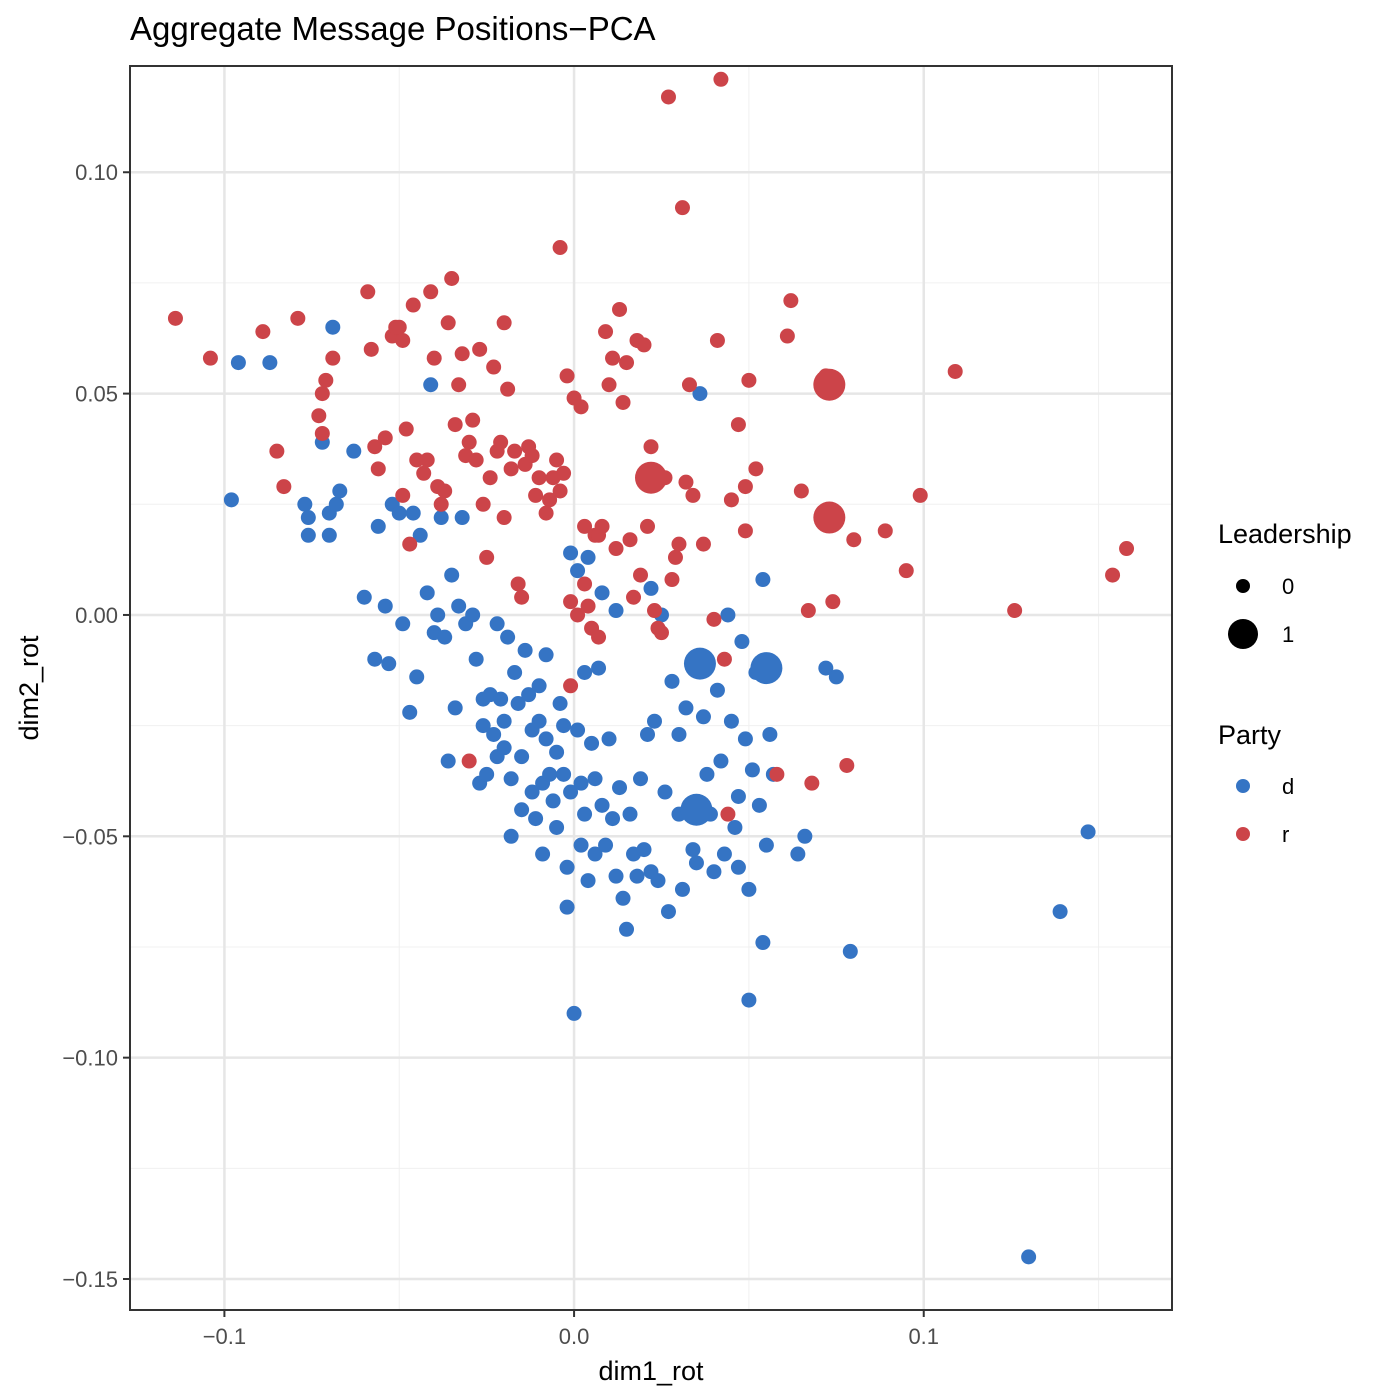 This screenshot has height=1400, width=1400. I want to click on y-tick-label: 0.00, so click(96, 615).